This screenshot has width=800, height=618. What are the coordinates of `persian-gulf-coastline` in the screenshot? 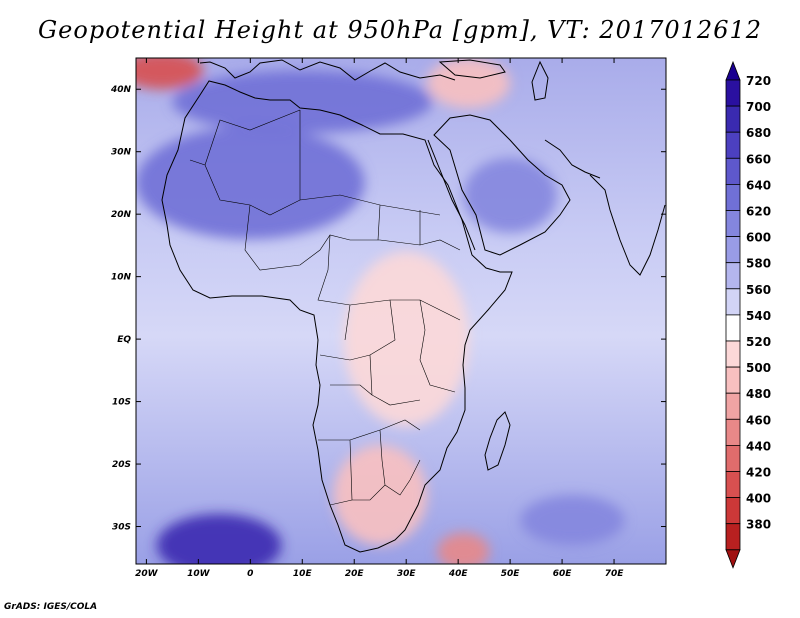 It's located at (572, 159).